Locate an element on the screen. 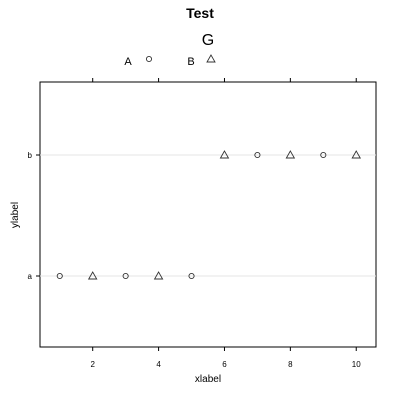  y-axis-label: ylabel is located at coordinates (15, 215).